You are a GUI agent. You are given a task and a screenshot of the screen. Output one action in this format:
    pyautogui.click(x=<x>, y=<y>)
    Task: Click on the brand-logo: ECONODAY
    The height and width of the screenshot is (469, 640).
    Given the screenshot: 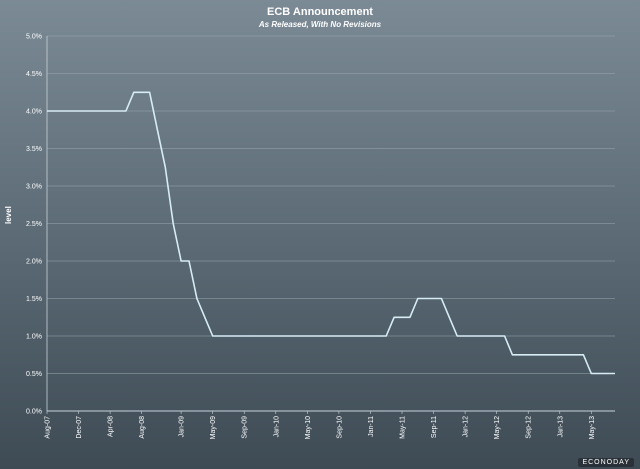 What is the action you would take?
    pyautogui.click(x=606, y=462)
    